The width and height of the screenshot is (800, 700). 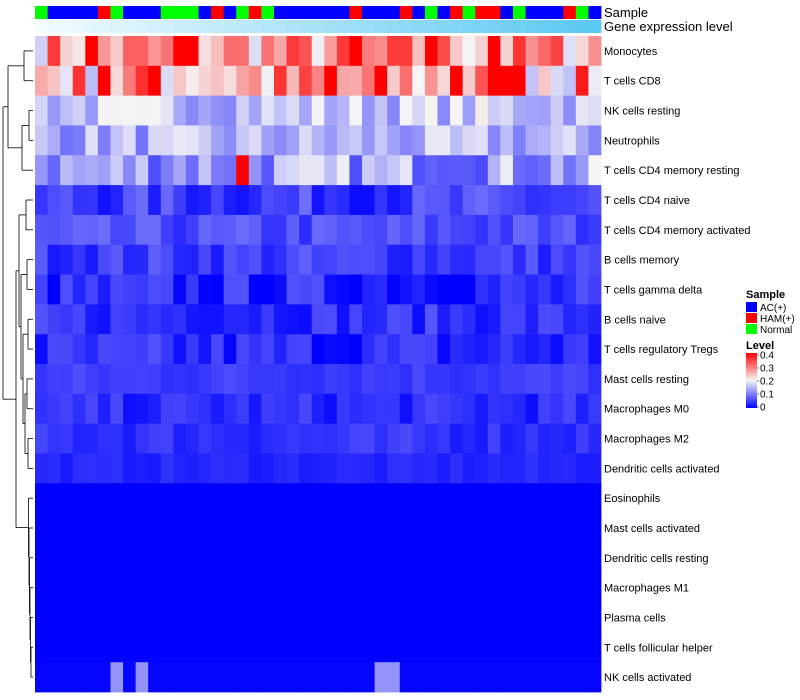 I want to click on row-label: T cells CD4 memory resting, so click(x=672, y=171).